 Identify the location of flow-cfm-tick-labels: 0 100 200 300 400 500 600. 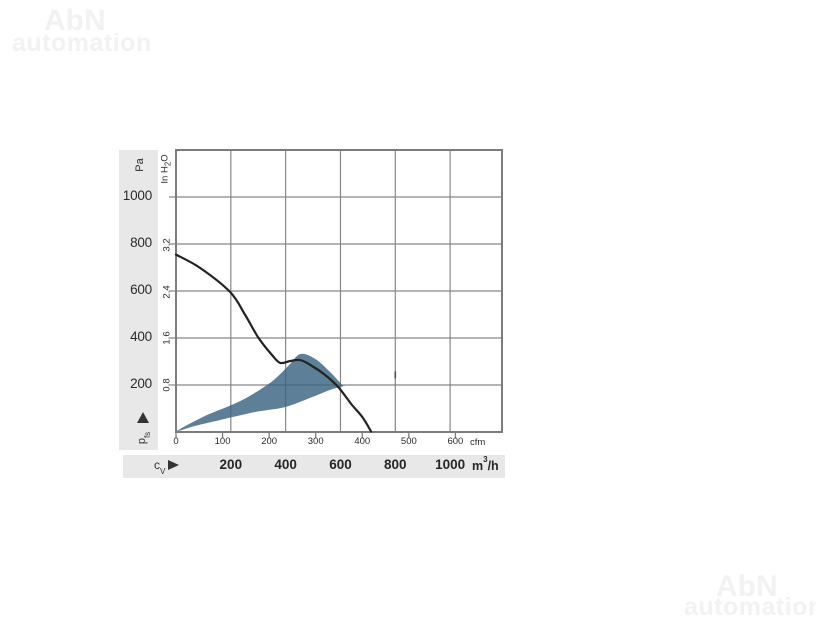
(337, 442).